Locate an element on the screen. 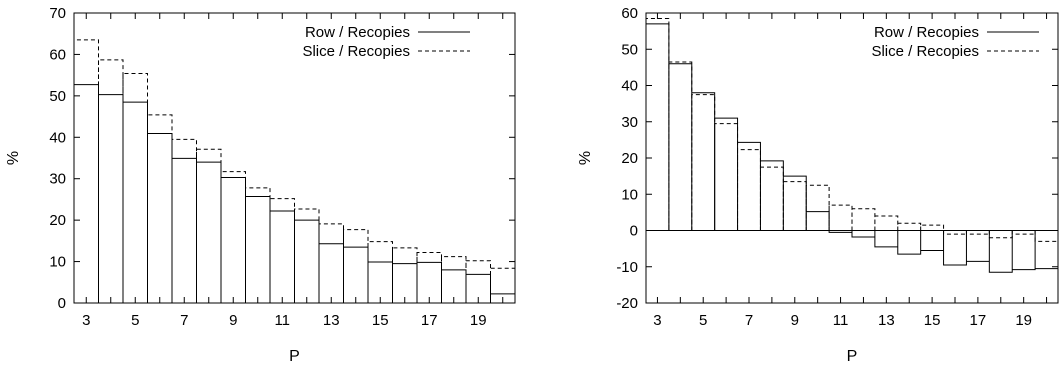 The height and width of the screenshot is (366, 1062). y-tick-label: -20 is located at coordinates (627, 303).